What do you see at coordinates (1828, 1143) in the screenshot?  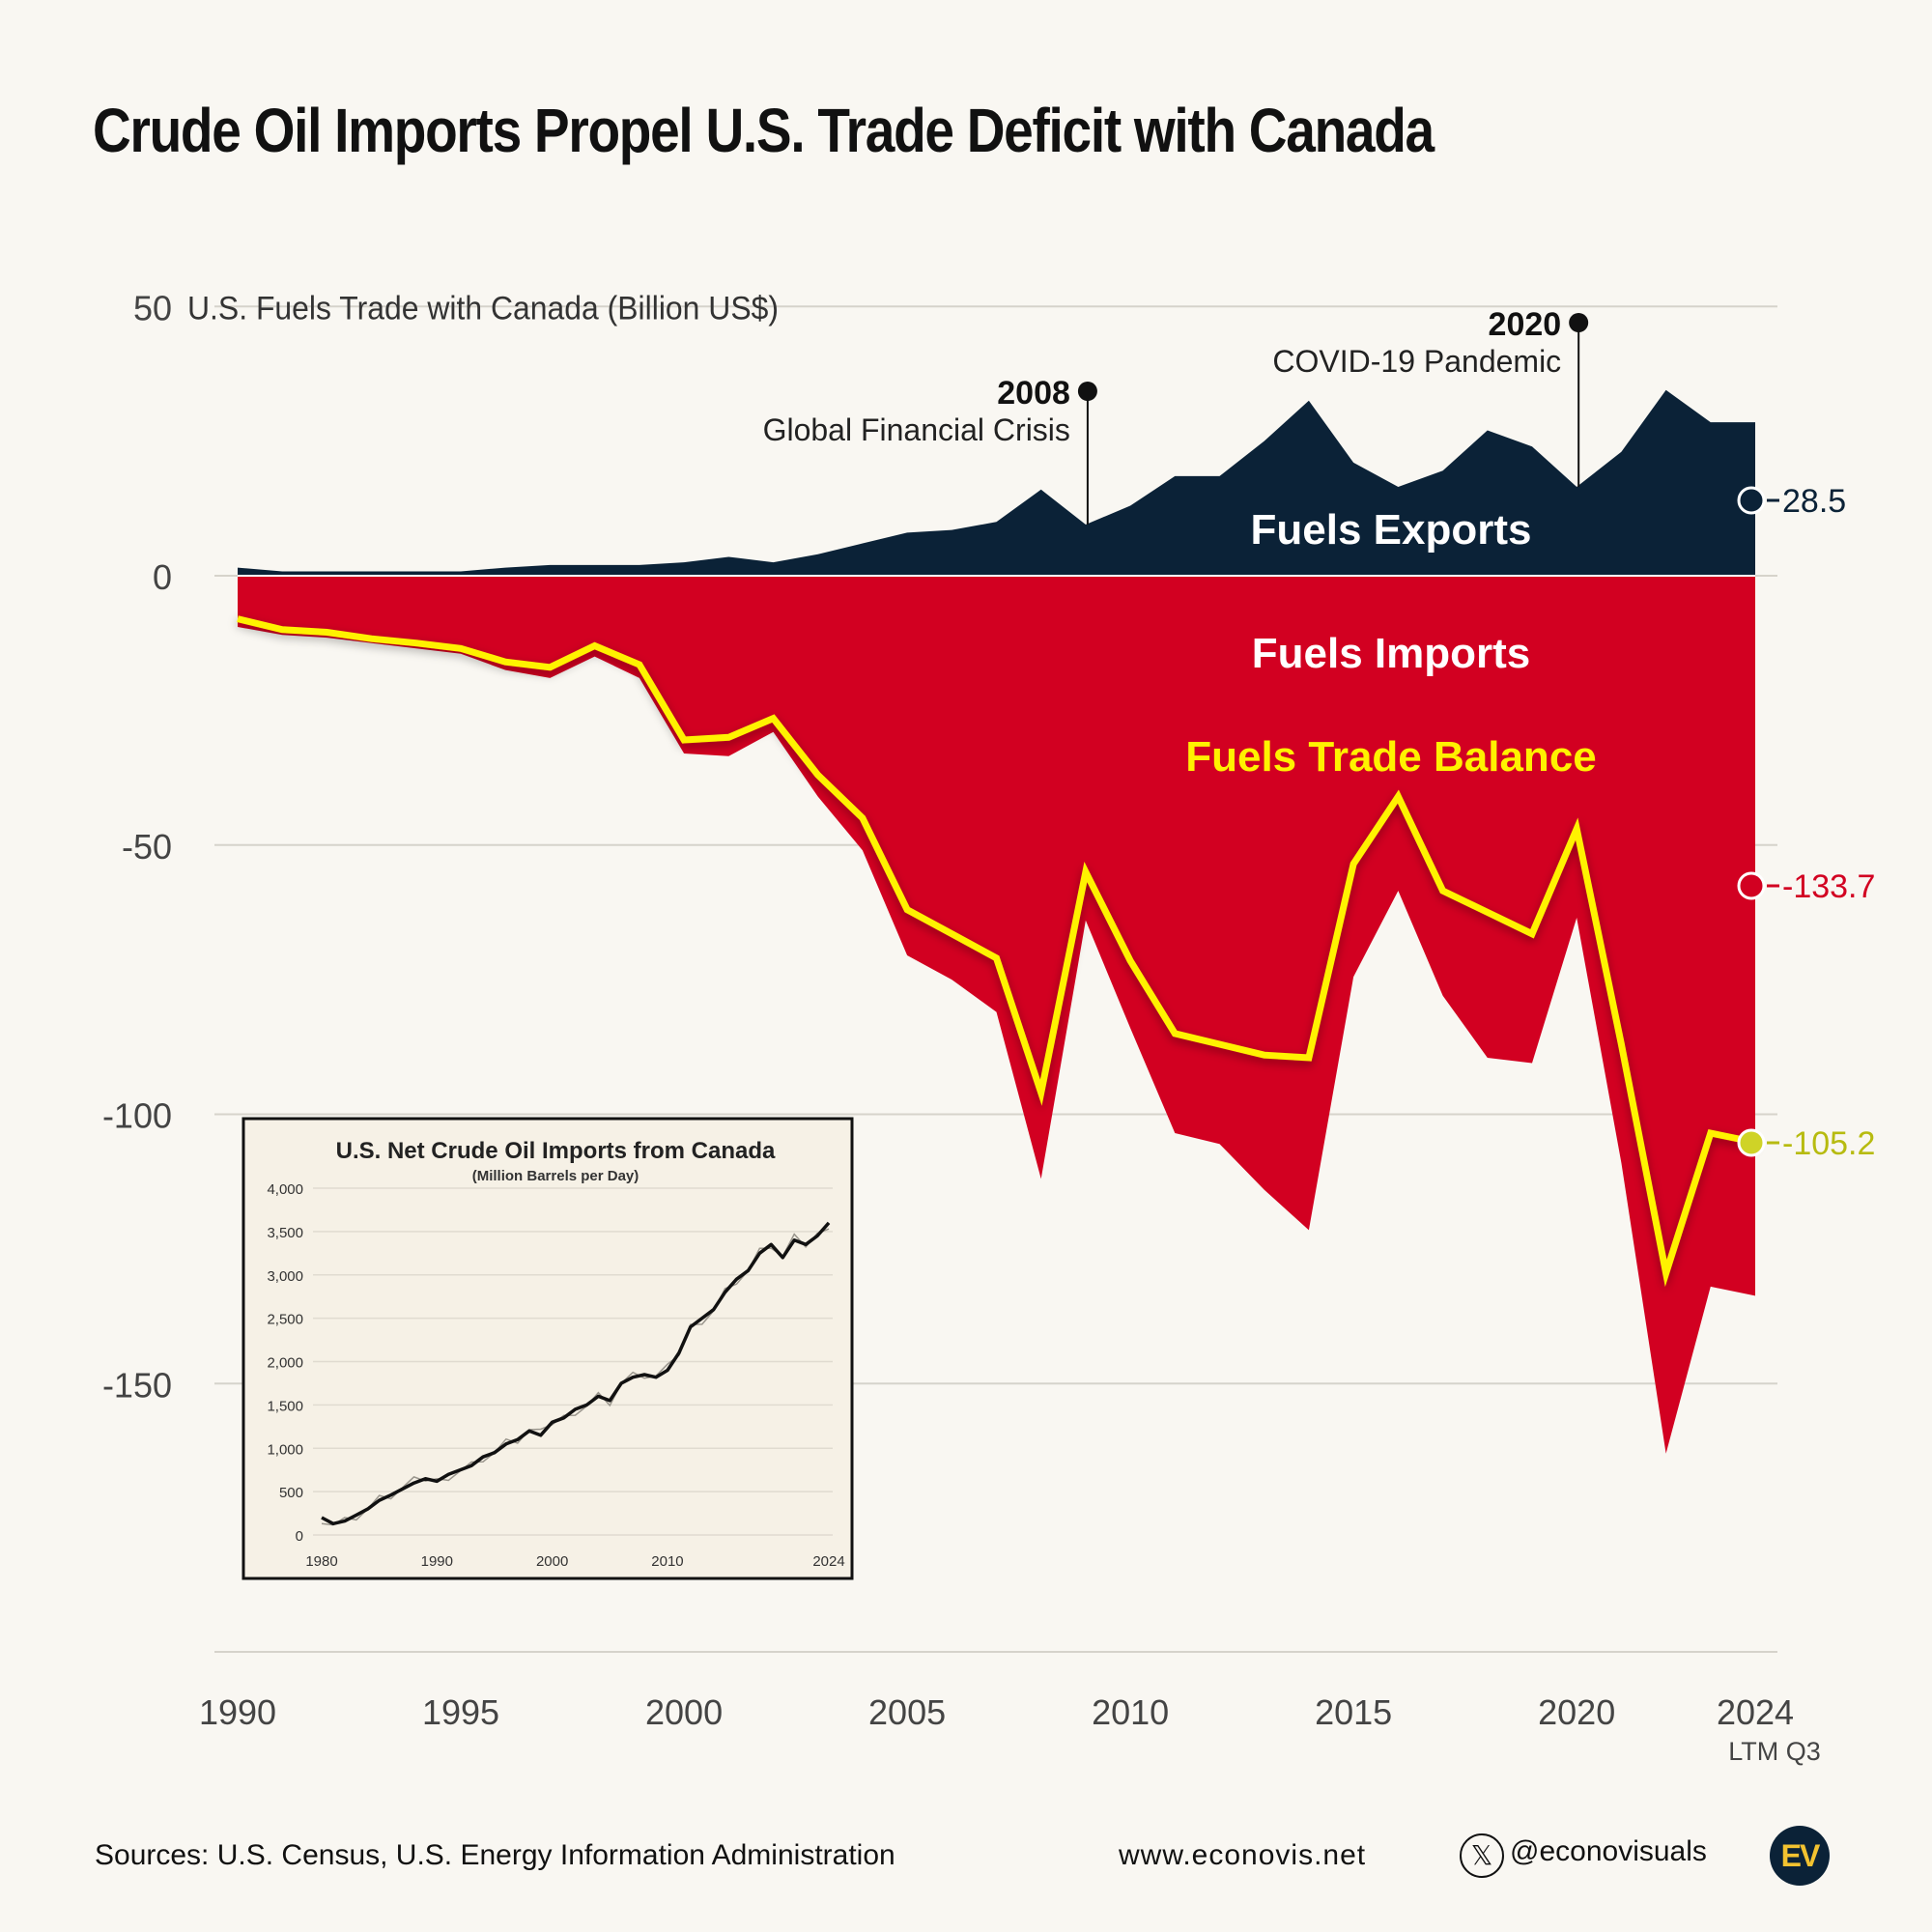 I see `end-value-label: -105.2` at bounding box center [1828, 1143].